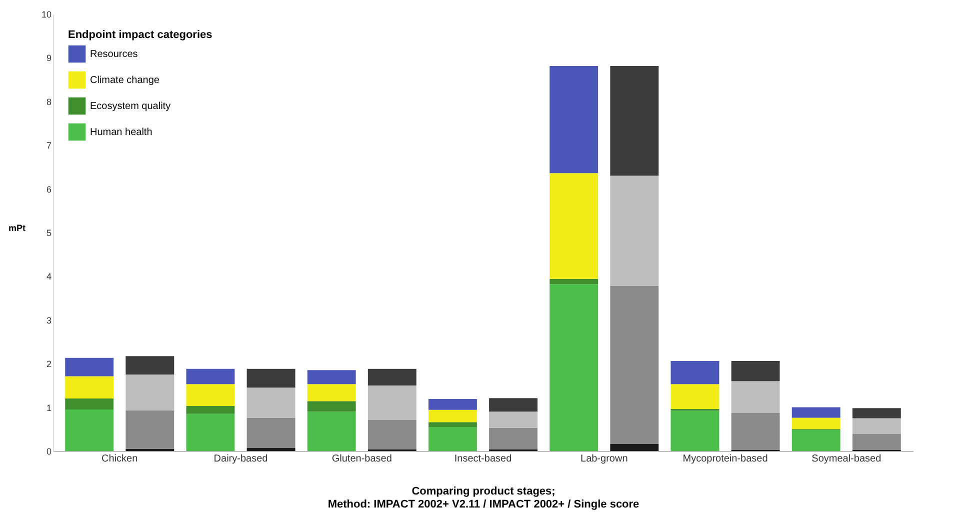 This screenshot has height=531, width=953. What do you see at coordinates (725, 459) in the screenshot?
I see `x-tick-label: Mycoprotein-based` at bounding box center [725, 459].